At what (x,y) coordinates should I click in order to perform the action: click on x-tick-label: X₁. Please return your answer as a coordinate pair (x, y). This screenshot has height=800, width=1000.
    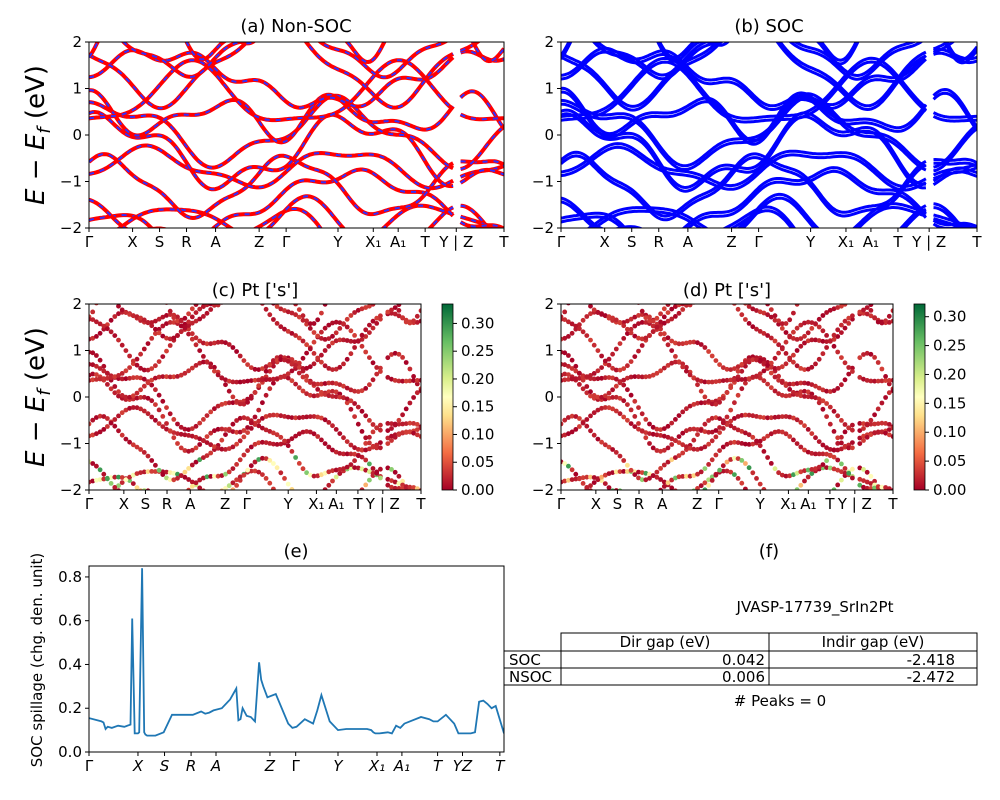
    Looking at the image, I should click on (373, 242).